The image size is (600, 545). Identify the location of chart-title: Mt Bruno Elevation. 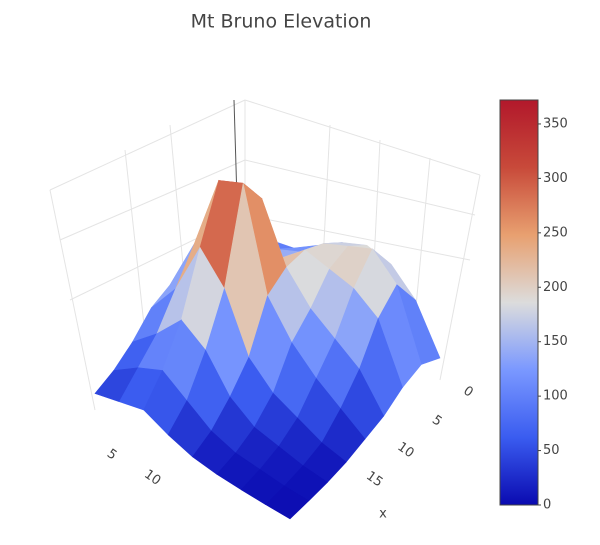
(281, 22).